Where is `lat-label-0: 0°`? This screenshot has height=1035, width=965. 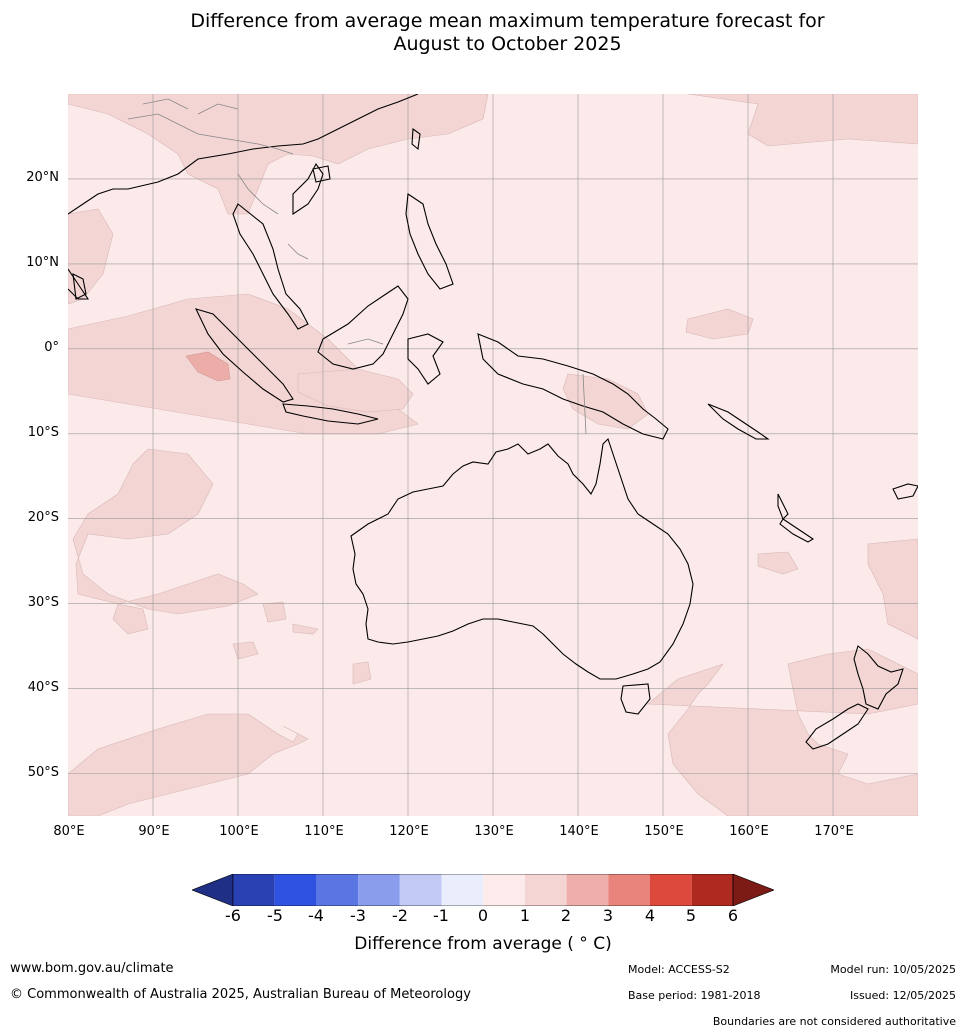 lat-label-0: 0° is located at coordinates (51, 347).